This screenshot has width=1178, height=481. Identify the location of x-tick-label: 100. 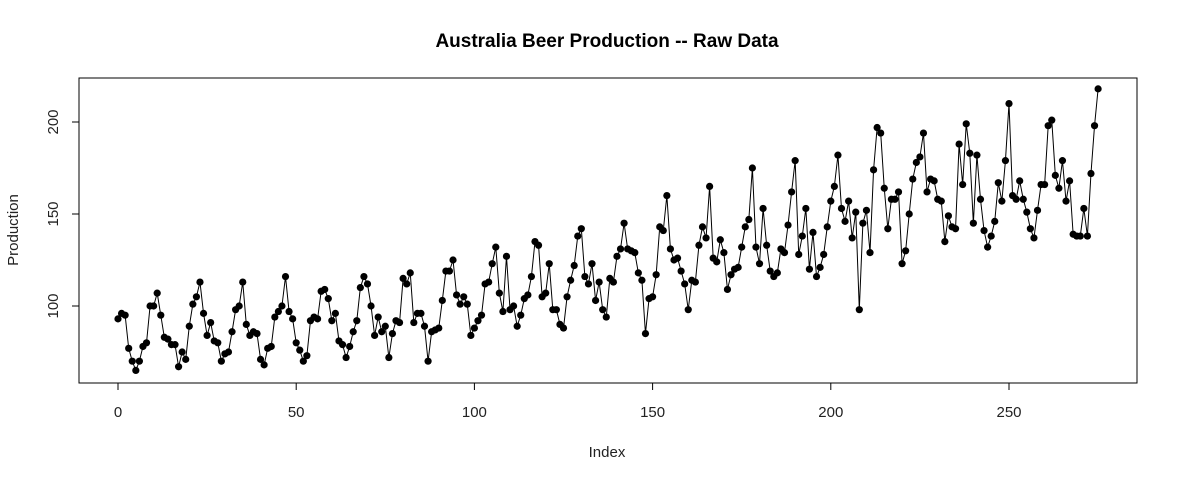
(474, 412).